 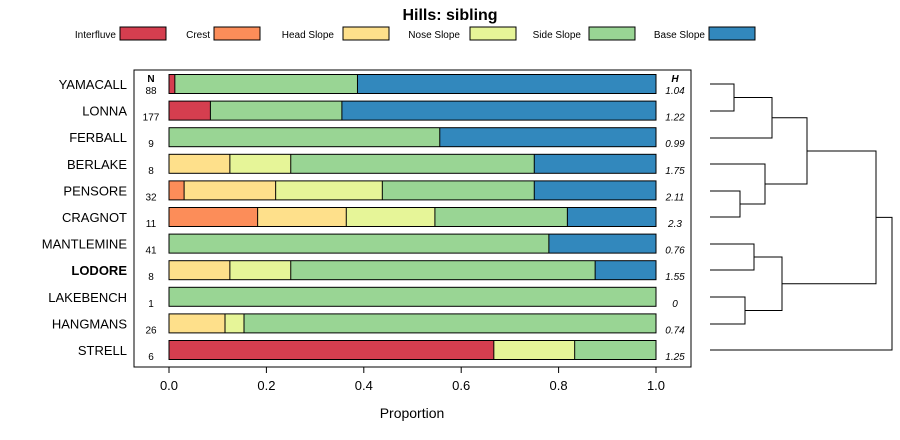 I want to click on bar-row: LONNA 177 1.22, so click(x=383, y=112).